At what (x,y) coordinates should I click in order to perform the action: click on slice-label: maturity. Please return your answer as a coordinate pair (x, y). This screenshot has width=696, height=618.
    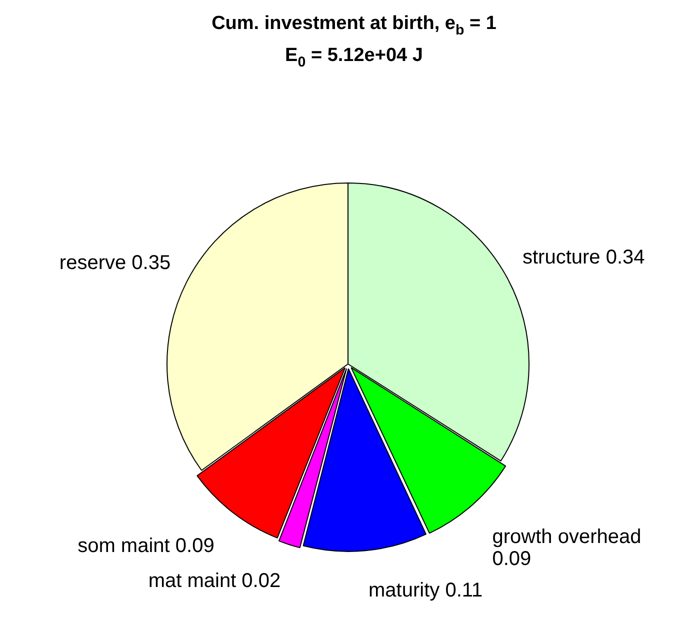
    Looking at the image, I should click on (407, 591).